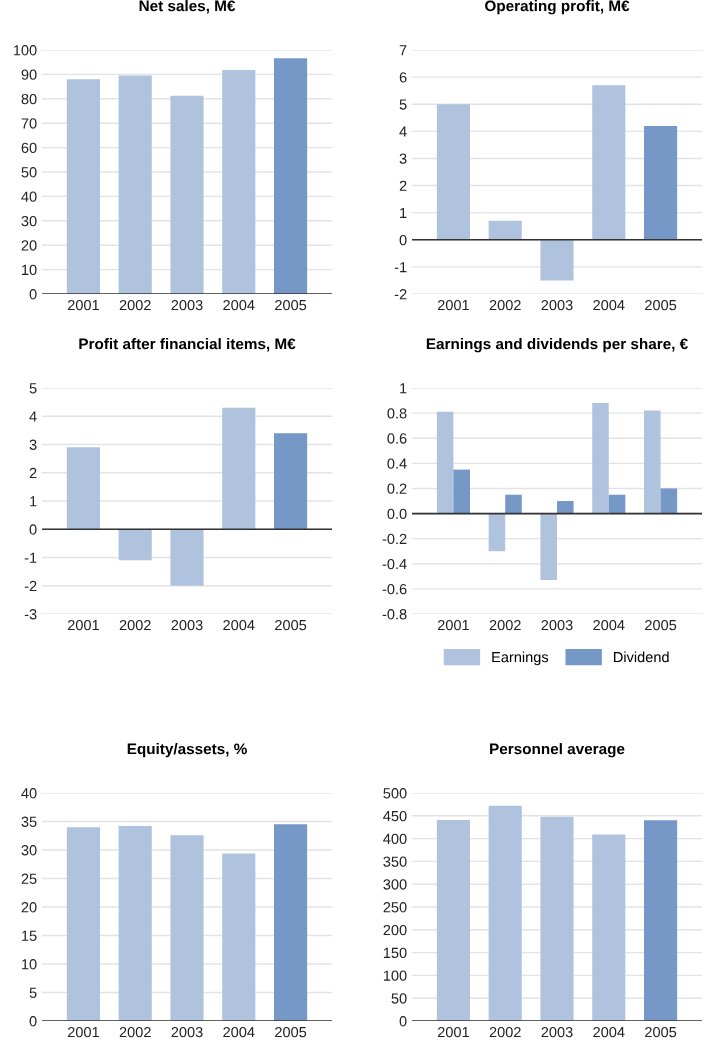 The image size is (716, 1041). Describe the element at coordinates (395, 816) in the screenshot. I see `y-tick-label: 450` at that location.